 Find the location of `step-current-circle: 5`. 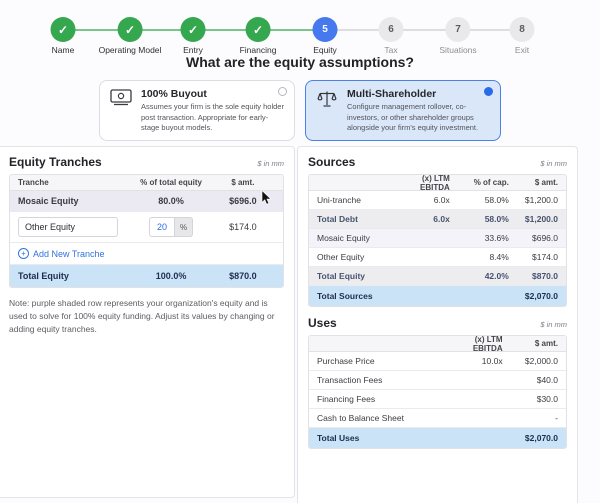

step-current-circle: 5 is located at coordinates (325, 29).